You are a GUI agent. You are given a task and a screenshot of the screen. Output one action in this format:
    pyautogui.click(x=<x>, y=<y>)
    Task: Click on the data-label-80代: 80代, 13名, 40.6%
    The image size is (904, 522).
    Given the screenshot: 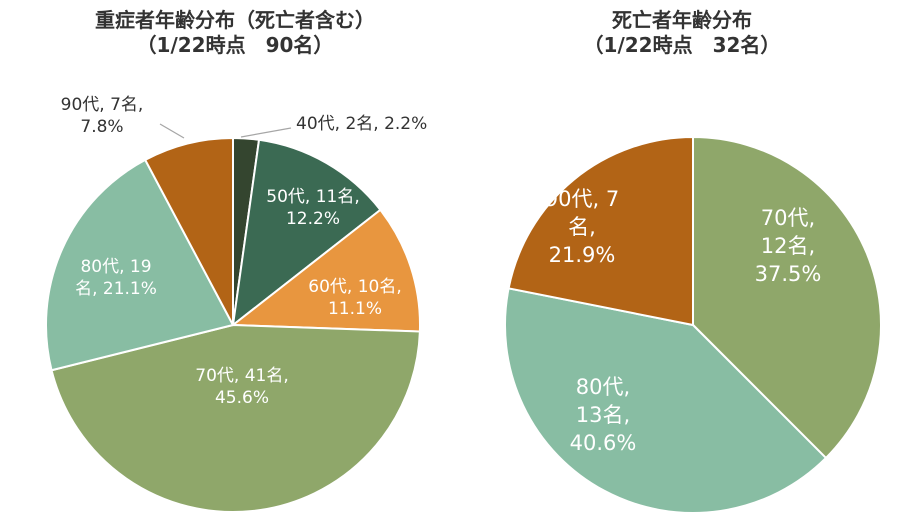 What is the action you would take?
    pyautogui.click(x=603, y=415)
    